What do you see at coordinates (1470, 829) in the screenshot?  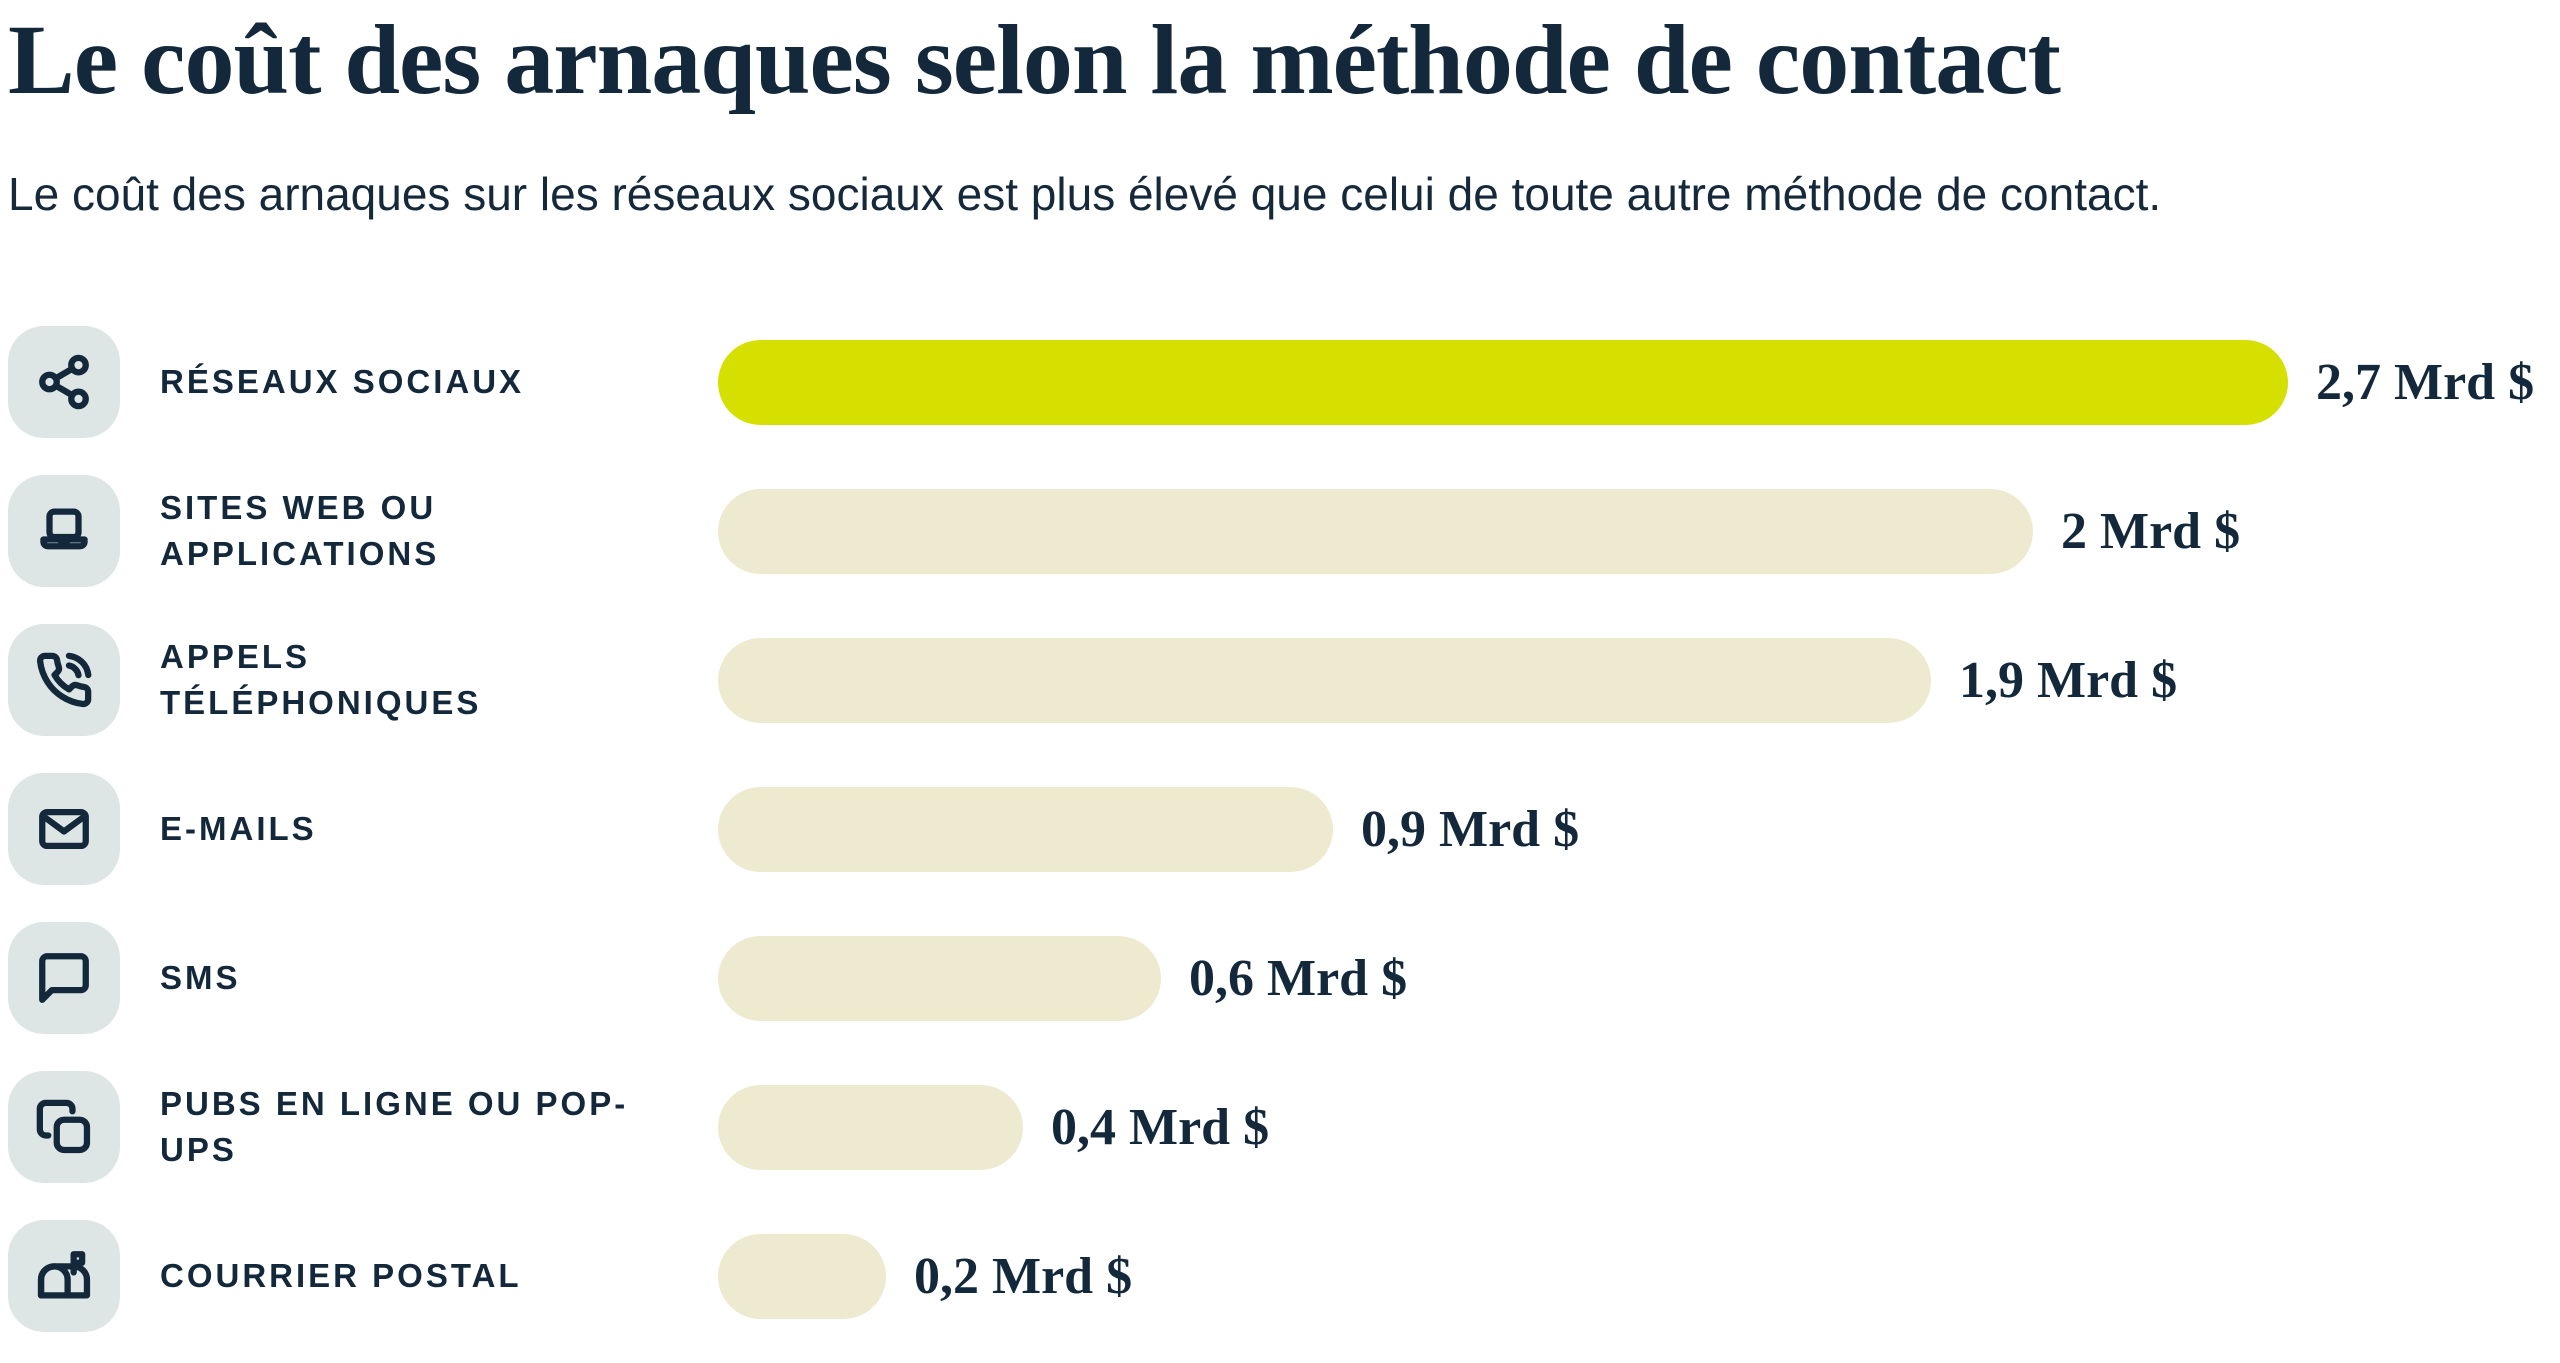 I see `value-label: 0,9 Mrd $` at bounding box center [1470, 829].